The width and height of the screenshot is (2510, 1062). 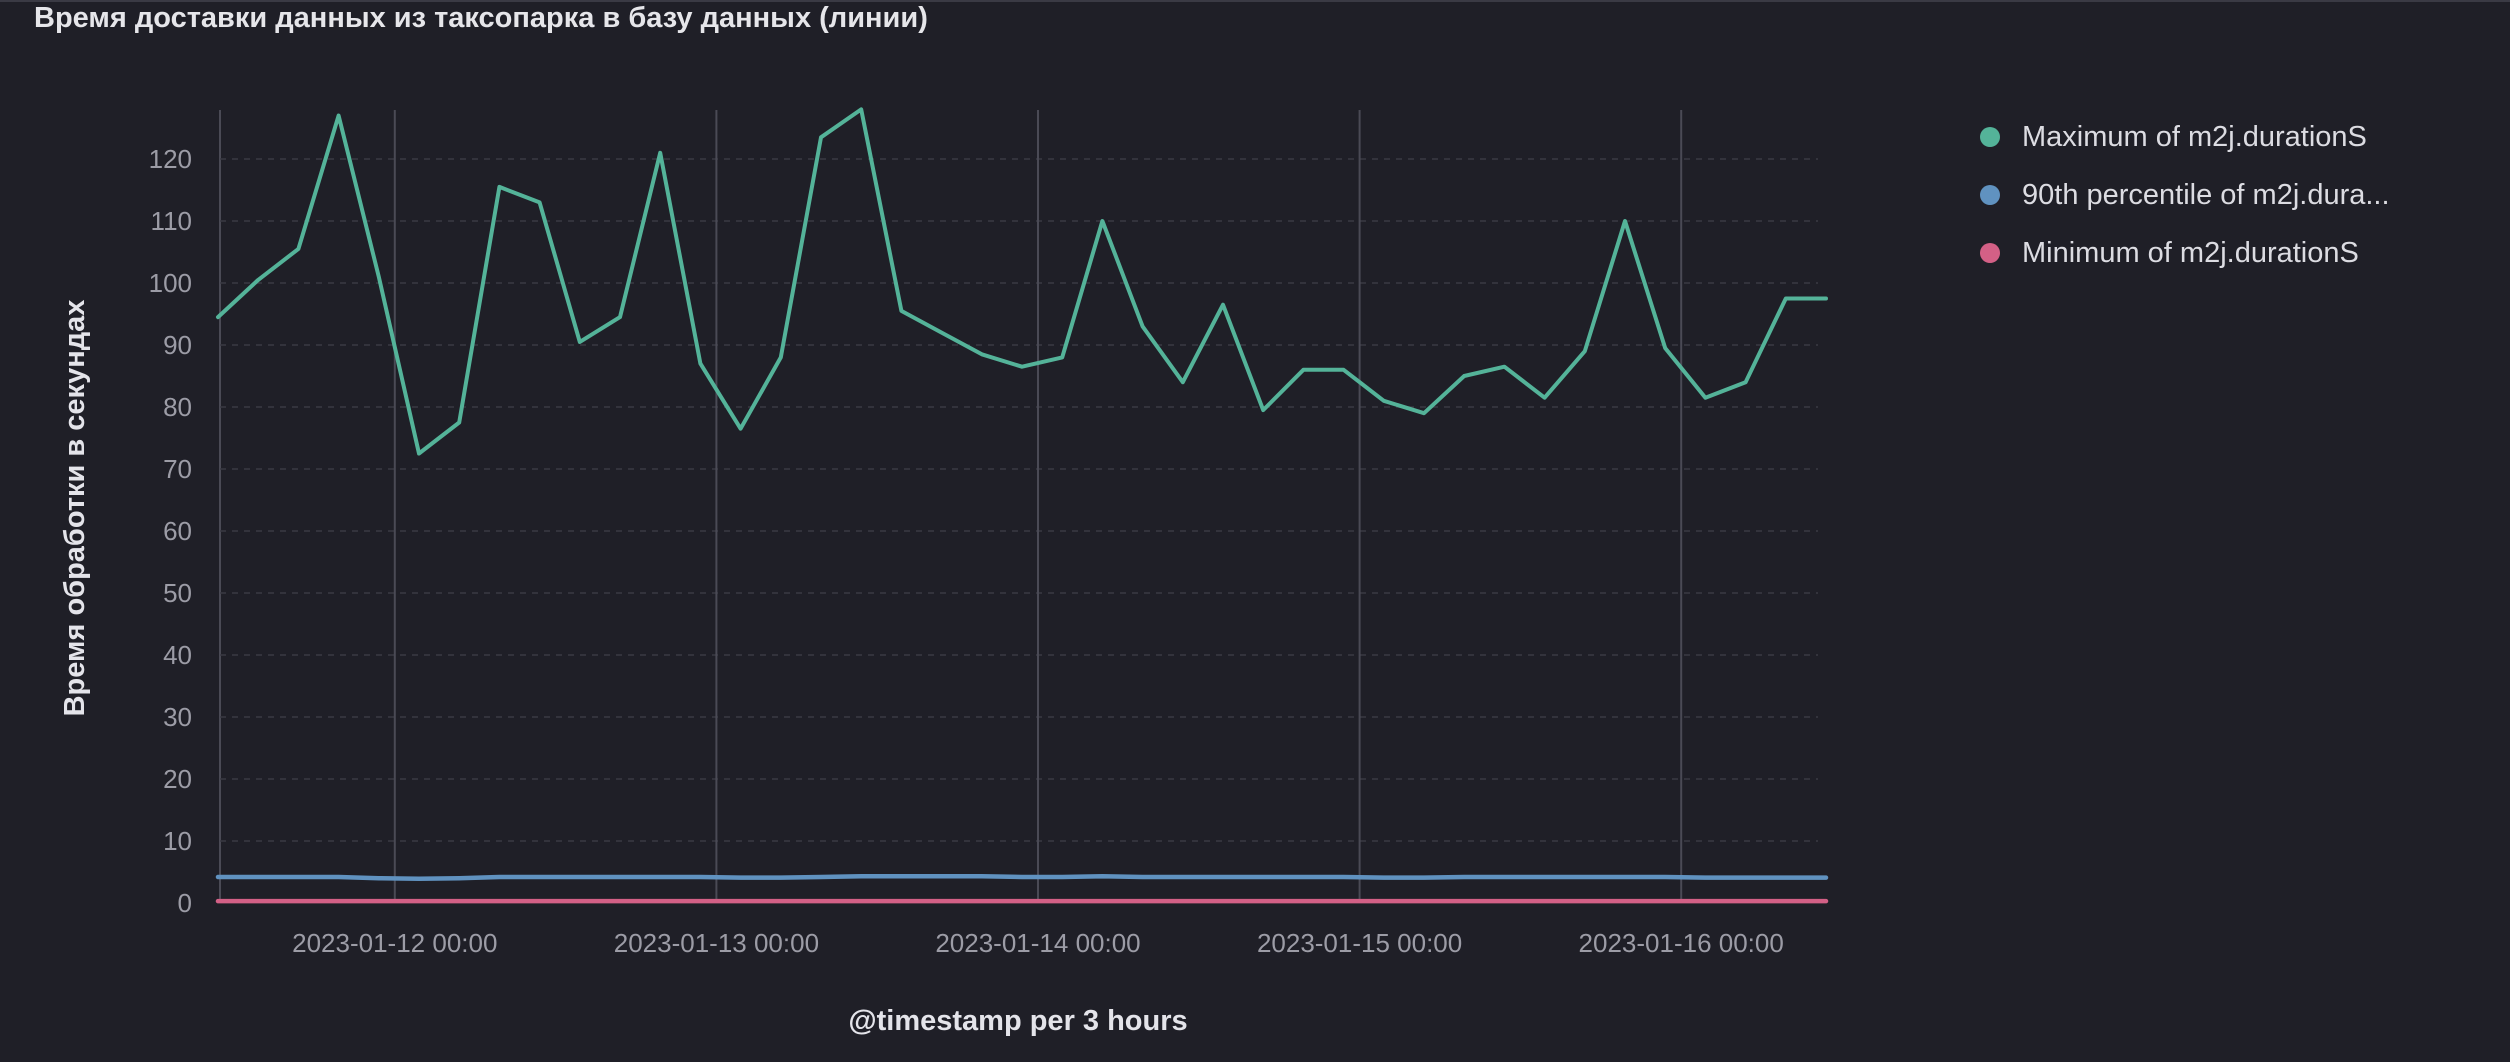 I want to click on x-tick-label: 2023-01-15 00:00, so click(x=1359, y=943).